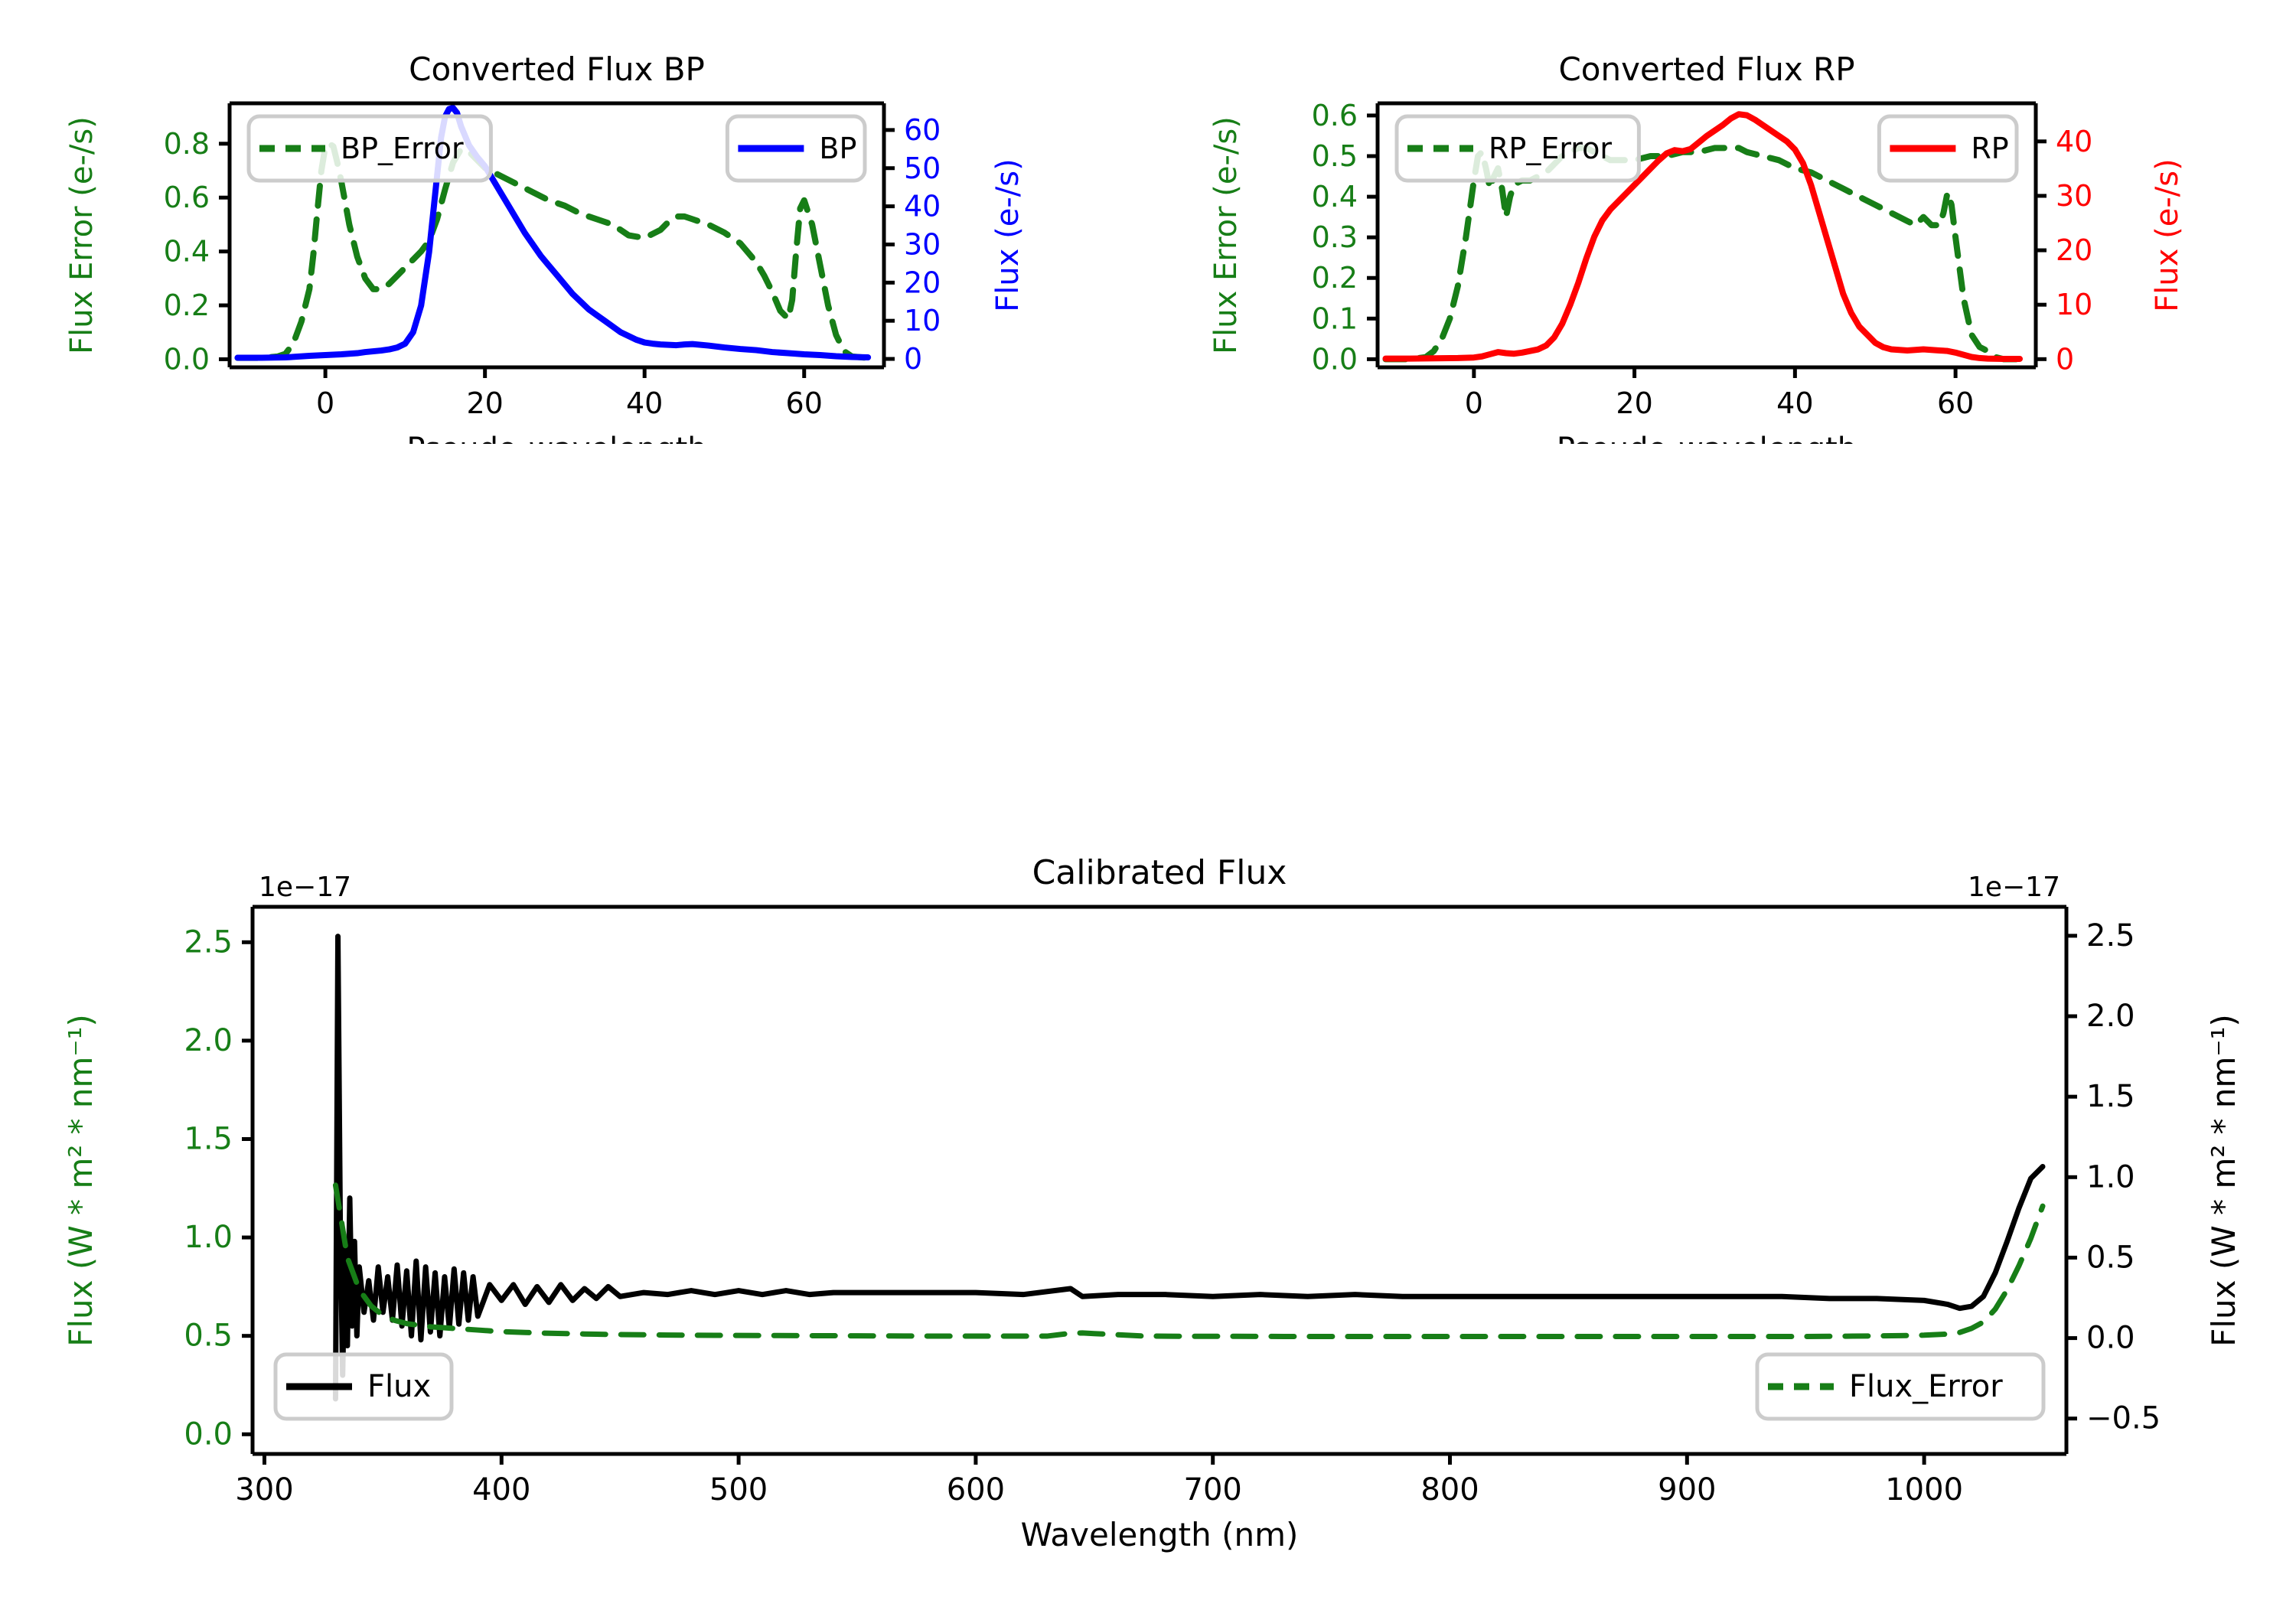  I want to click on legend-bp-error: BP_Error, so click(369, 148).